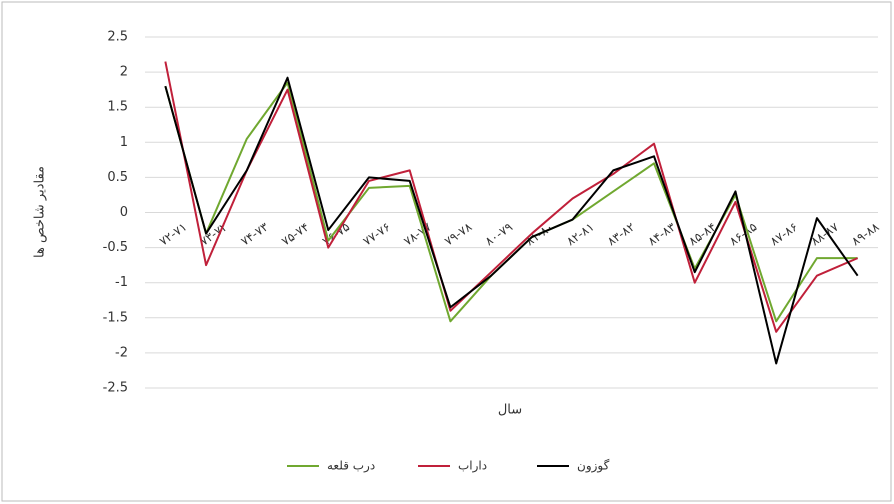 This screenshot has height=504, width=894. Describe the element at coordinates (40, 212) in the screenshot. I see `y-axis-title: مقادیر شاخص ها` at that location.